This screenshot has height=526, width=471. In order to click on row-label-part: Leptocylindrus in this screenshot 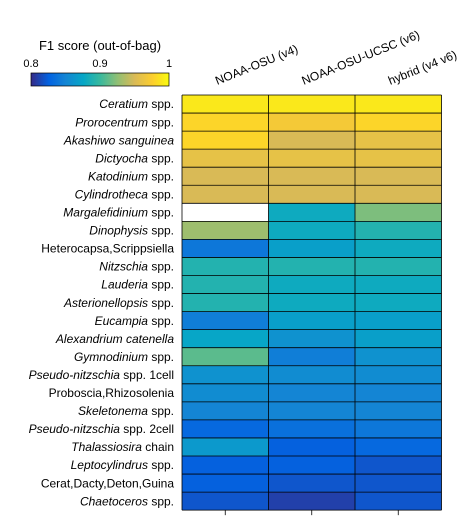, I will do `click(109, 465)`.